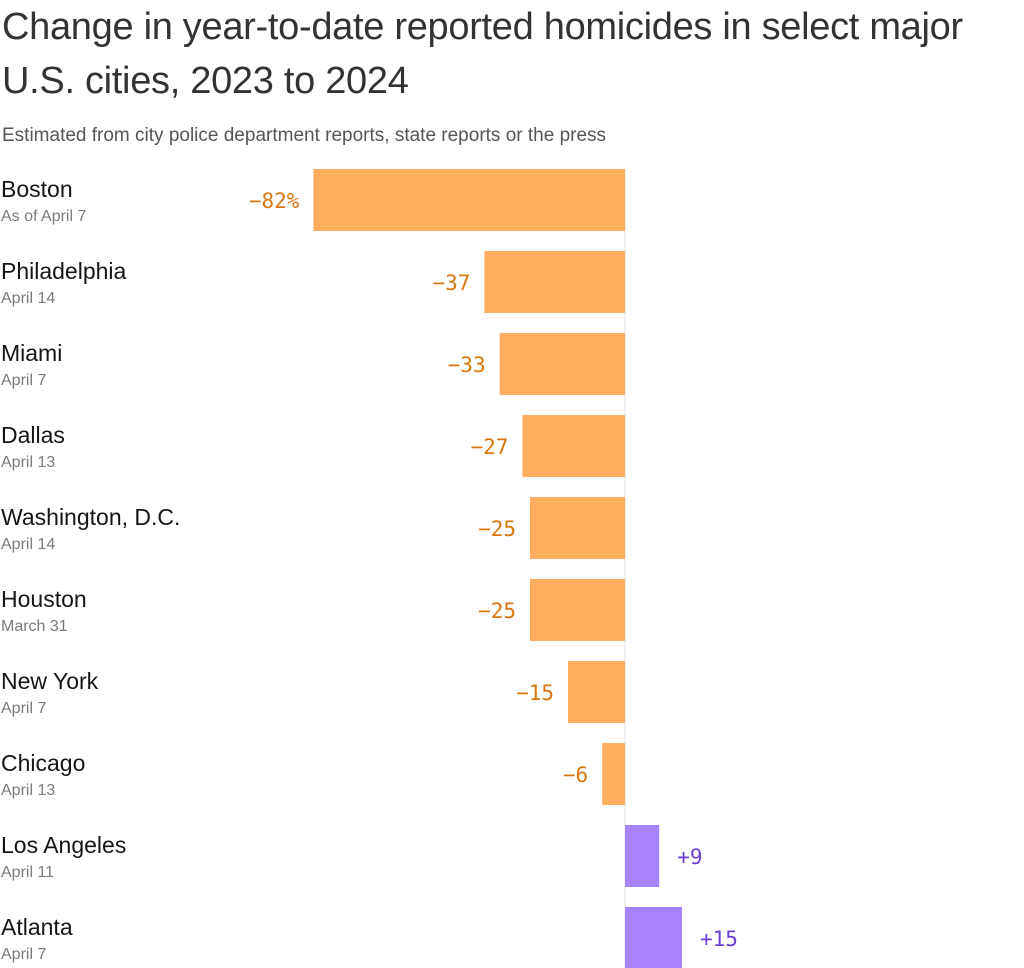  What do you see at coordinates (44, 599) in the screenshot?
I see `city-label: Houston` at bounding box center [44, 599].